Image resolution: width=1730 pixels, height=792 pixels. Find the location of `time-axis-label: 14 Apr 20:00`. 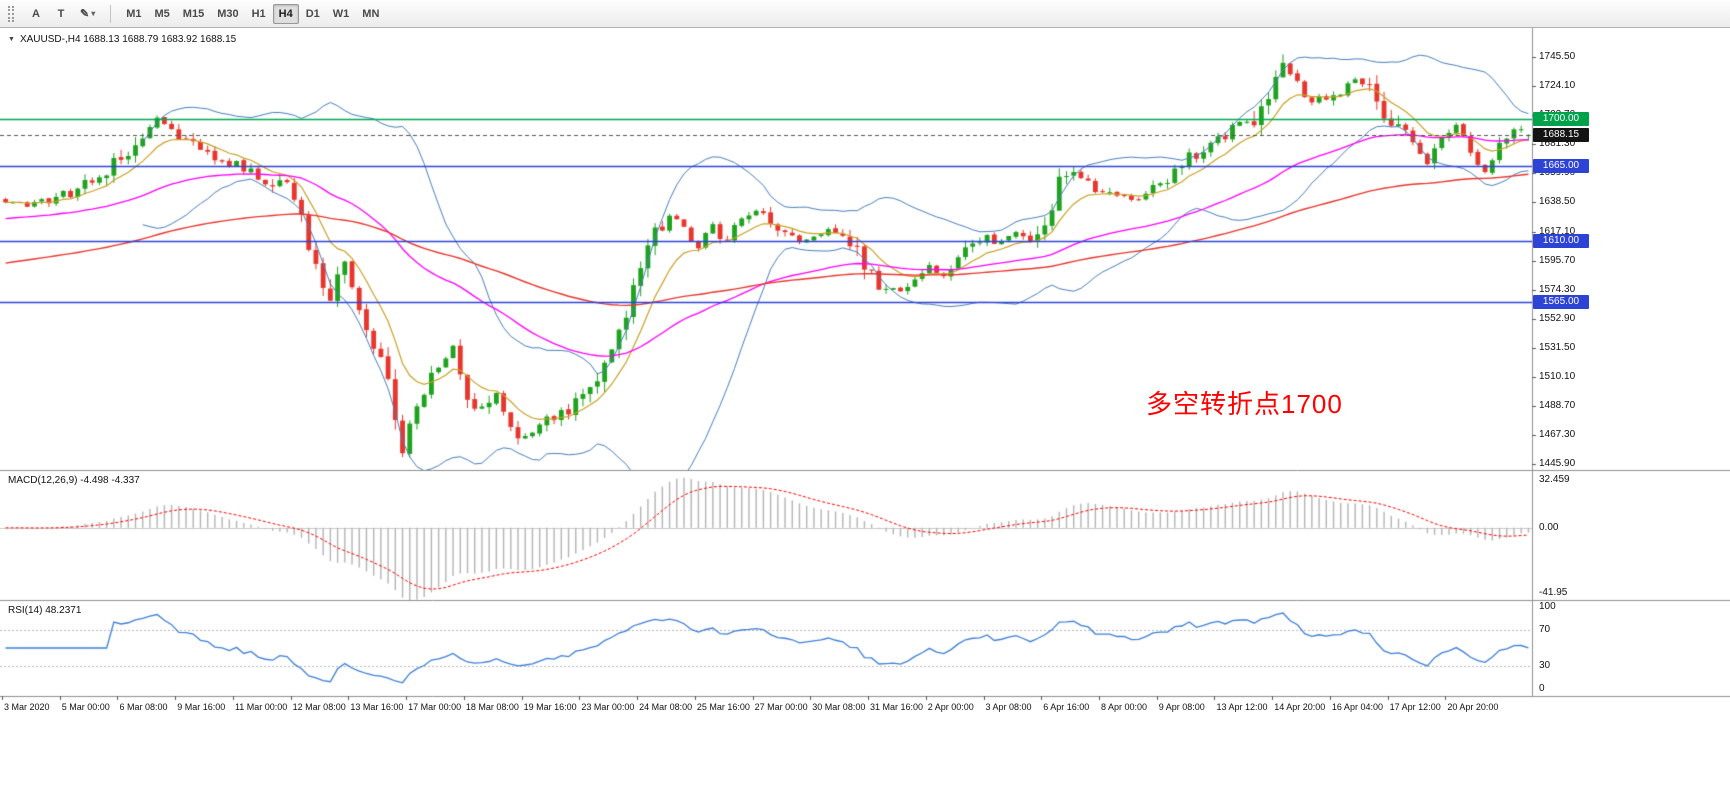

time-axis-label: 14 Apr 20:00 is located at coordinates (1300, 707).